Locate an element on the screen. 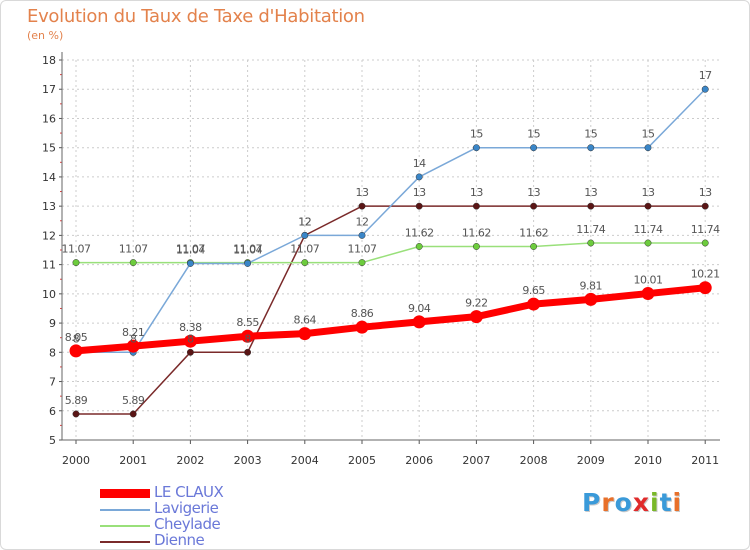 Image resolution: width=750 pixels, height=550 pixels. y-tick-label: 9 is located at coordinates (52, 323).